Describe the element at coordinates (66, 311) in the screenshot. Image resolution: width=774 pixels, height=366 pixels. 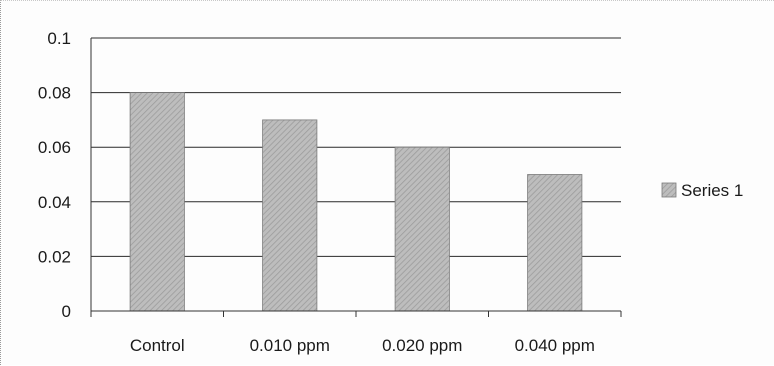
I see `y-tick-label: 0` at that location.